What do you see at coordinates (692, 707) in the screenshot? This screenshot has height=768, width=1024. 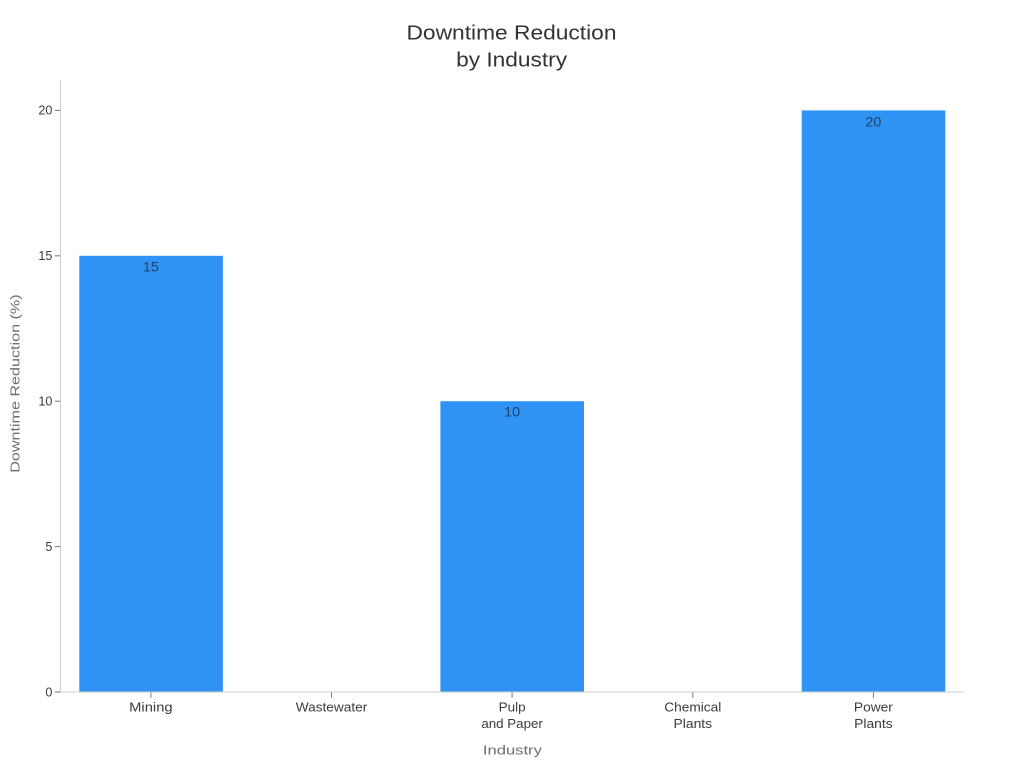 I see `svg-text: Chemical` at bounding box center [692, 707].